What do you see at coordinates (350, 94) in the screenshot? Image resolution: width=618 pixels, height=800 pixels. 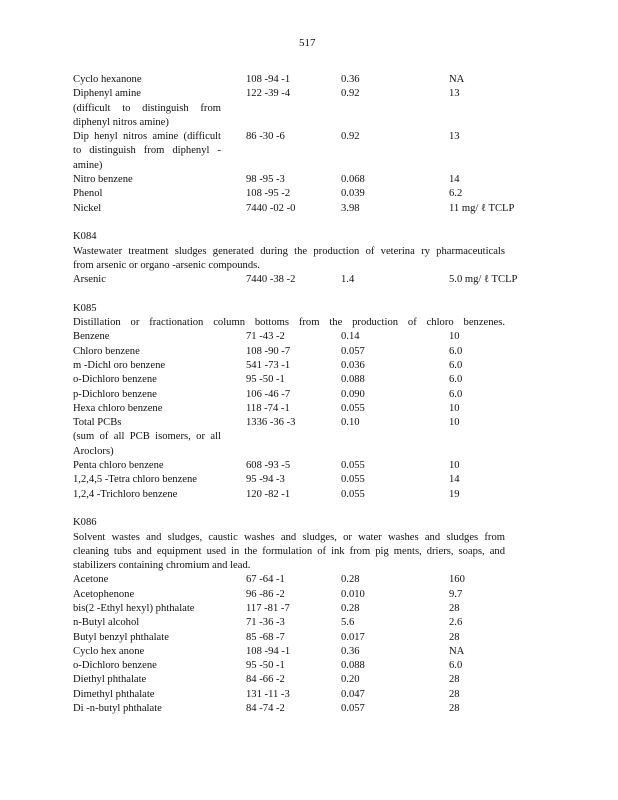 I see `wastewater-concentration: 0.92` at bounding box center [350, 94].